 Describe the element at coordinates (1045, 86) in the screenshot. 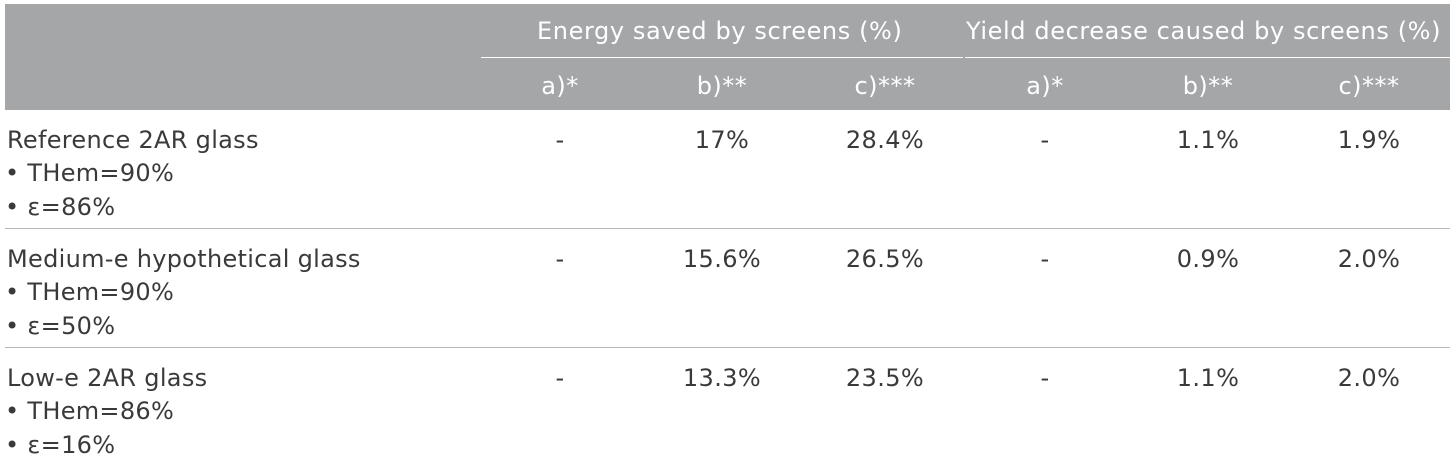

I see `yield-col-a-header: a)*` at that location.